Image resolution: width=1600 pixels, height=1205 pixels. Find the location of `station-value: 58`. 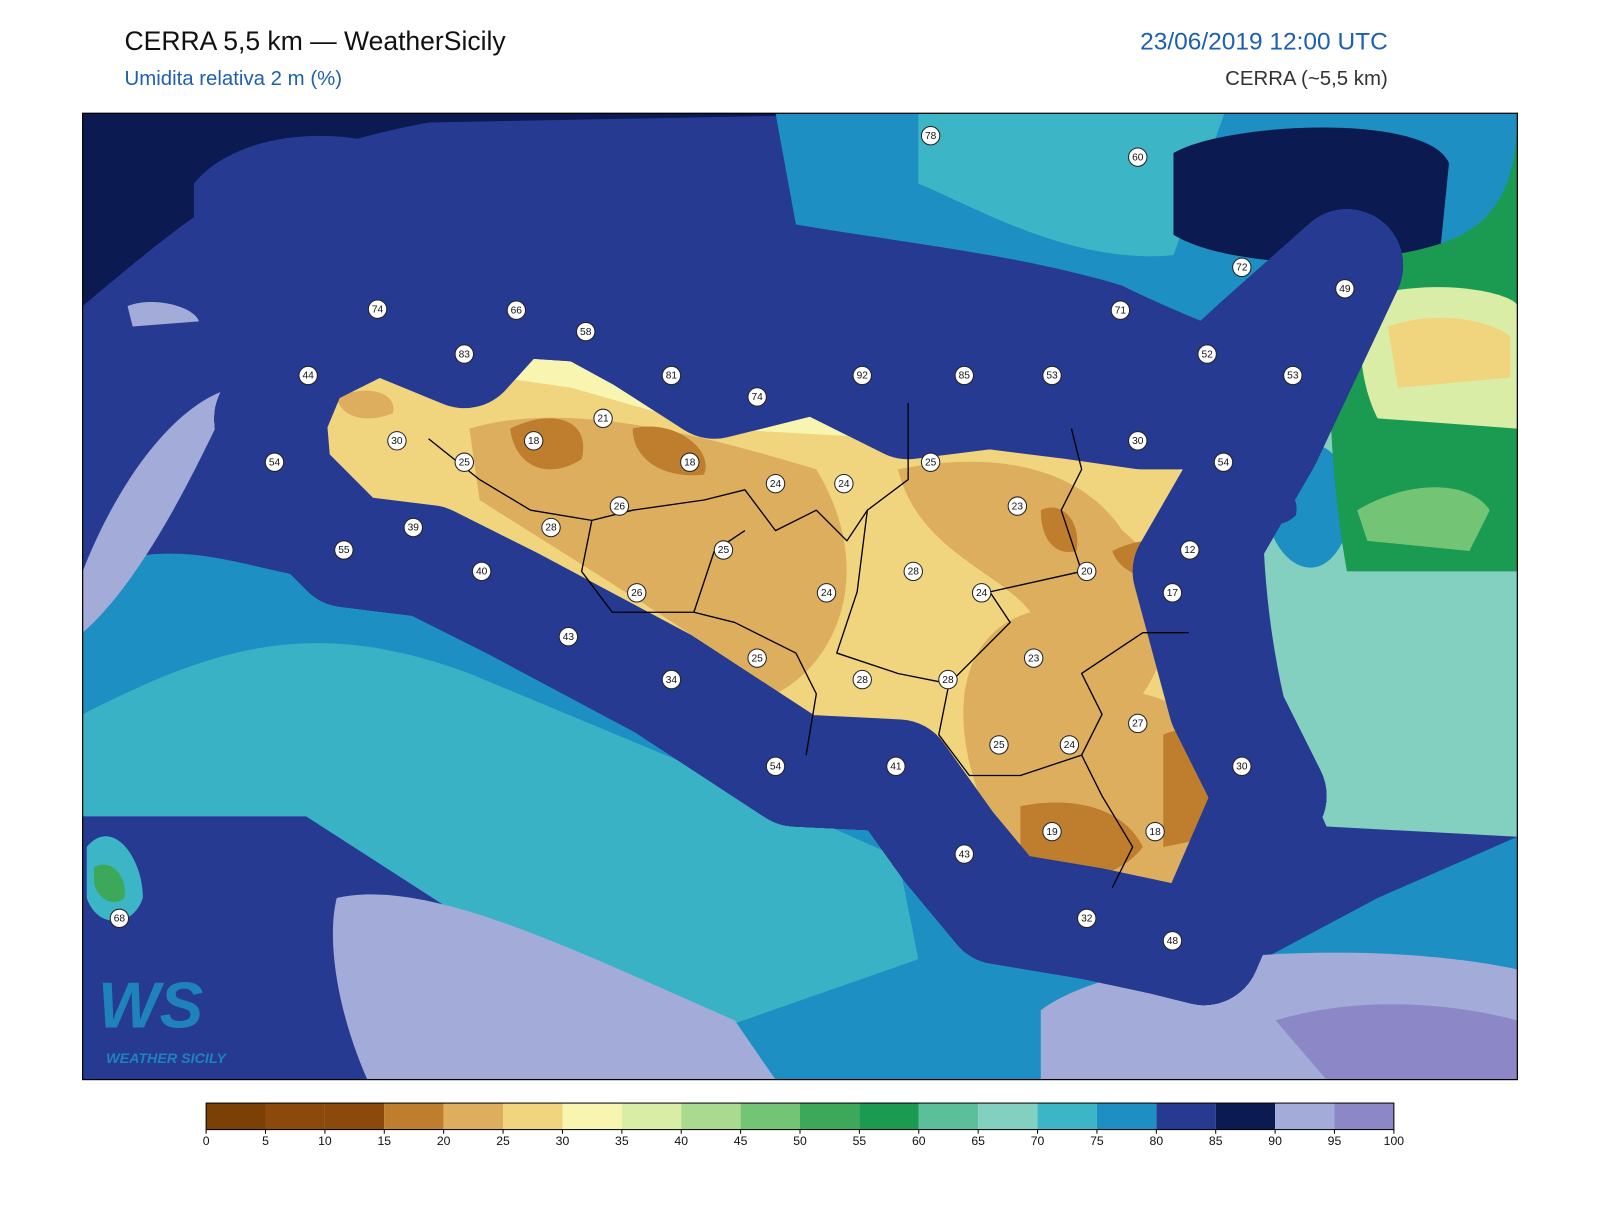

station-value: 58 is located at coordinates (586, 332).